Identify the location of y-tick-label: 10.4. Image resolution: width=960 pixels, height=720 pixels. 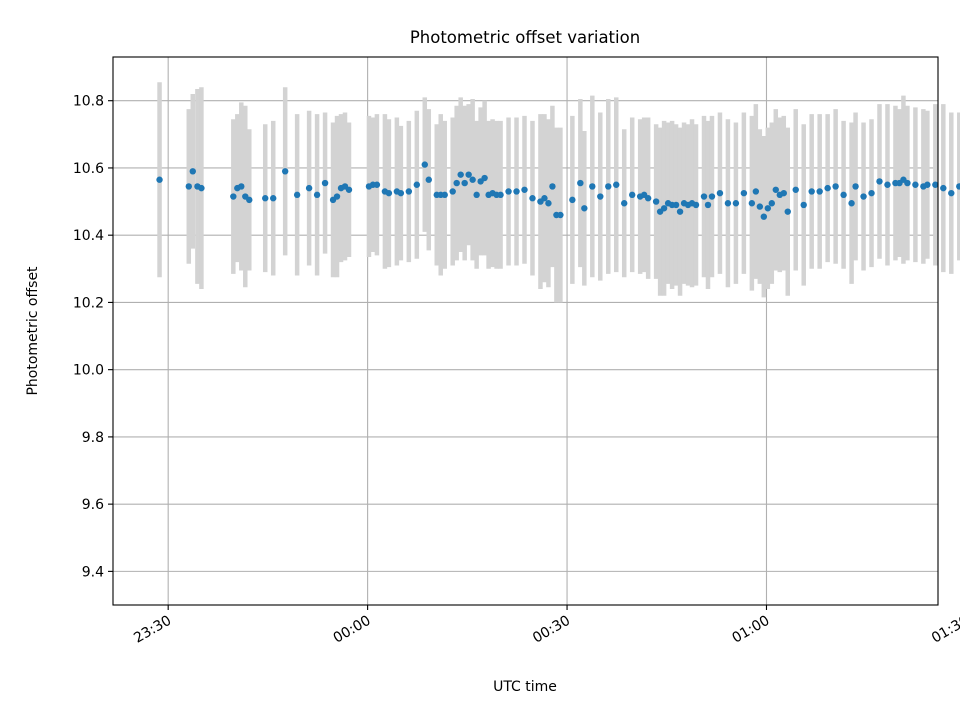
(88, 236).